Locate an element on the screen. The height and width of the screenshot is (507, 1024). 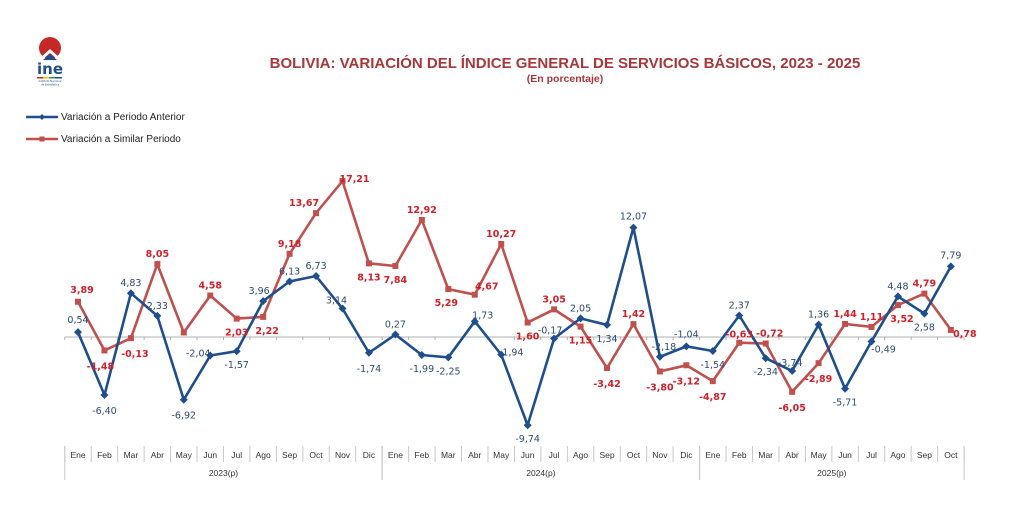
ine-logo: ine Instituto Nacional de Estadística is located at coordinates (52, 66).